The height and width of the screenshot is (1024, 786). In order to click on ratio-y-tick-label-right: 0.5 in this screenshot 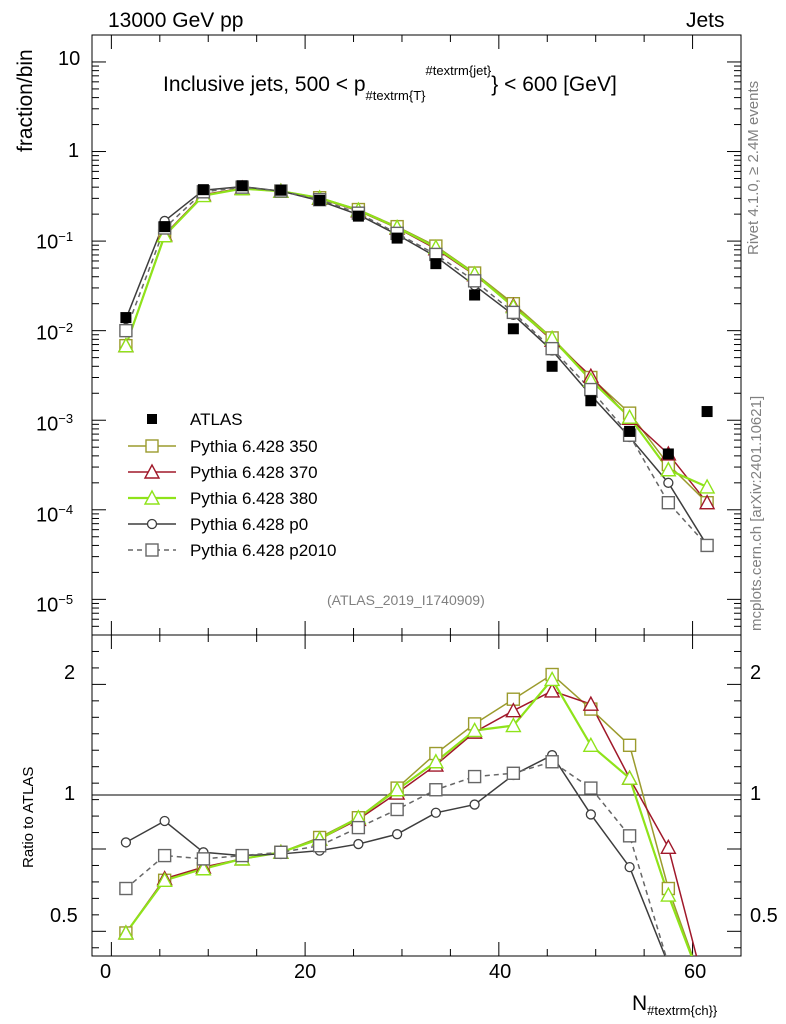, I will do `click(764, 916)`.